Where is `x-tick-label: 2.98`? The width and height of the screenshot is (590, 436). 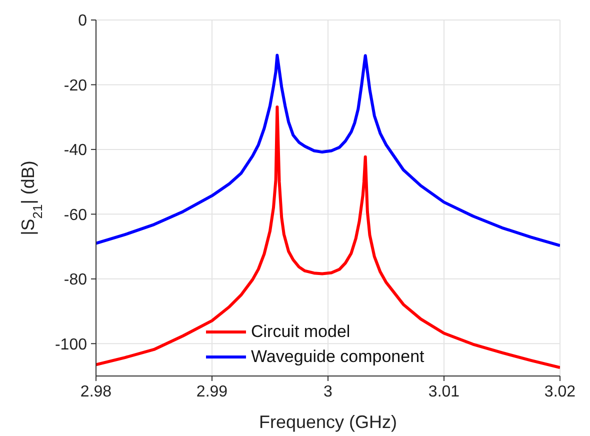
x-tick-label: 2.98 is located at coordinates (96, 391).